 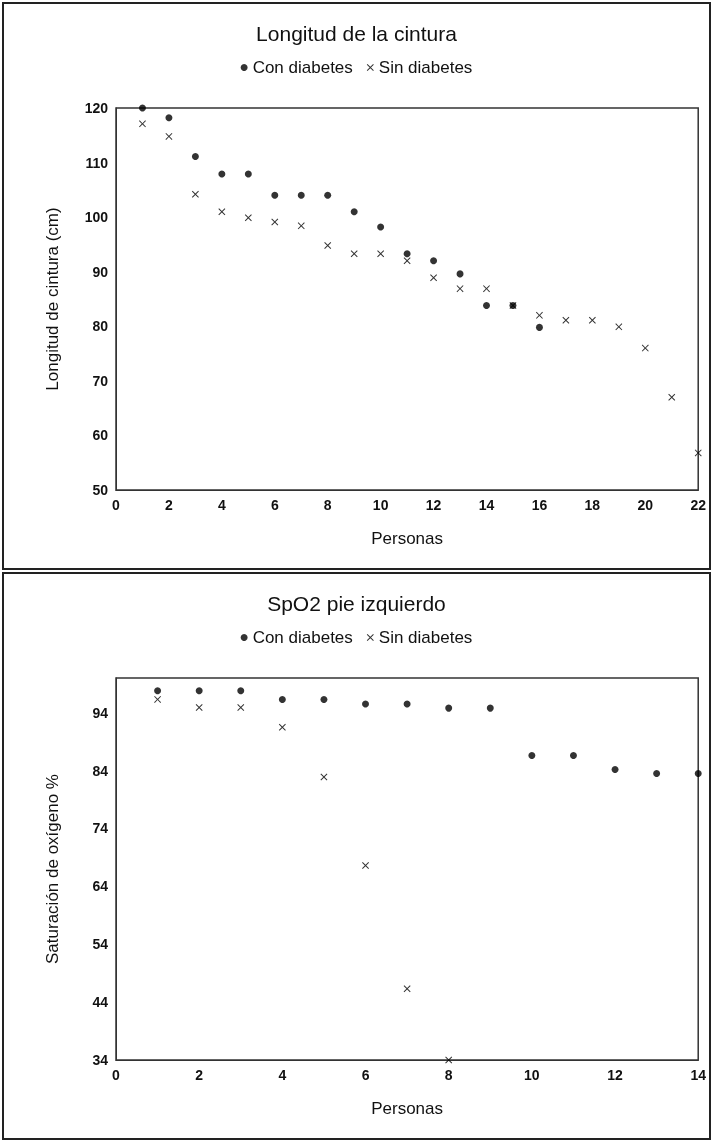 What do you see at coordinates (100, 712) in the screenshot?
I see `y-tick-label: 94` at bounding box center [100, 712].